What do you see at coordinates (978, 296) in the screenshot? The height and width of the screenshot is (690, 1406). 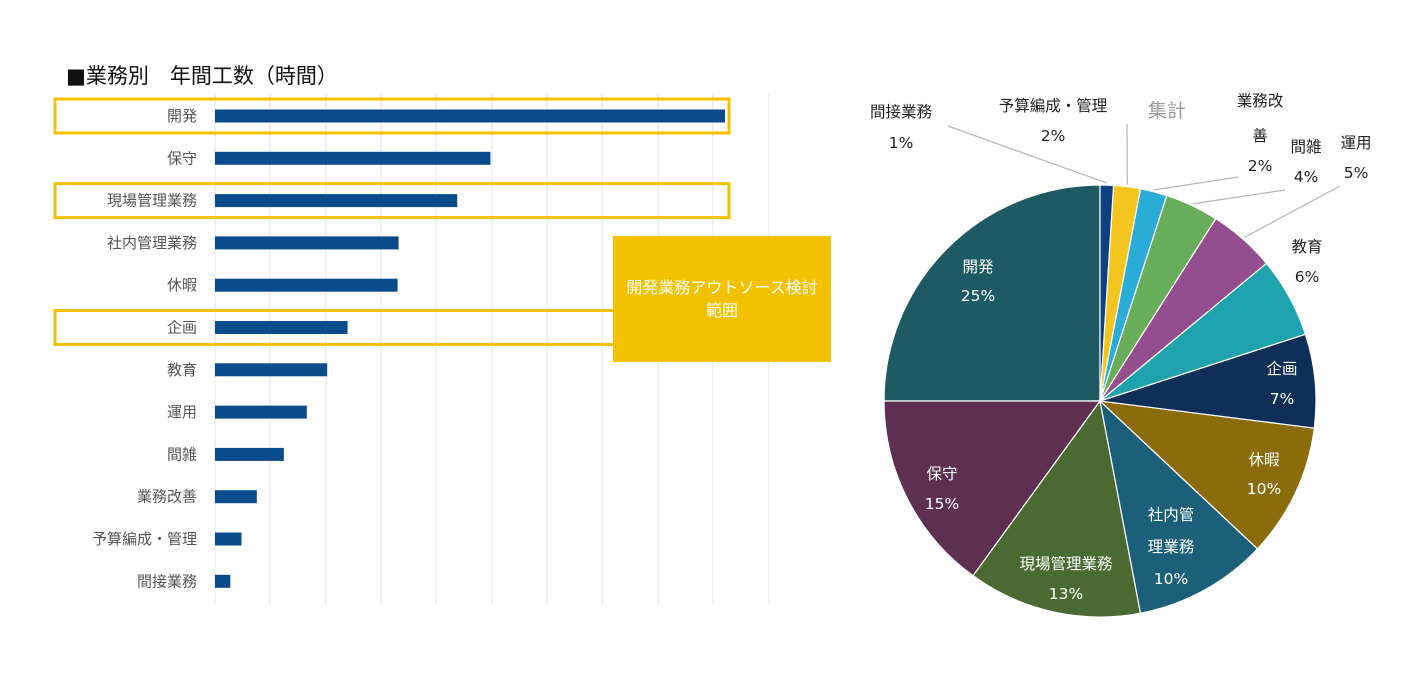 I see `pie-percent-label: 25%` at bounding box center [978, 296].